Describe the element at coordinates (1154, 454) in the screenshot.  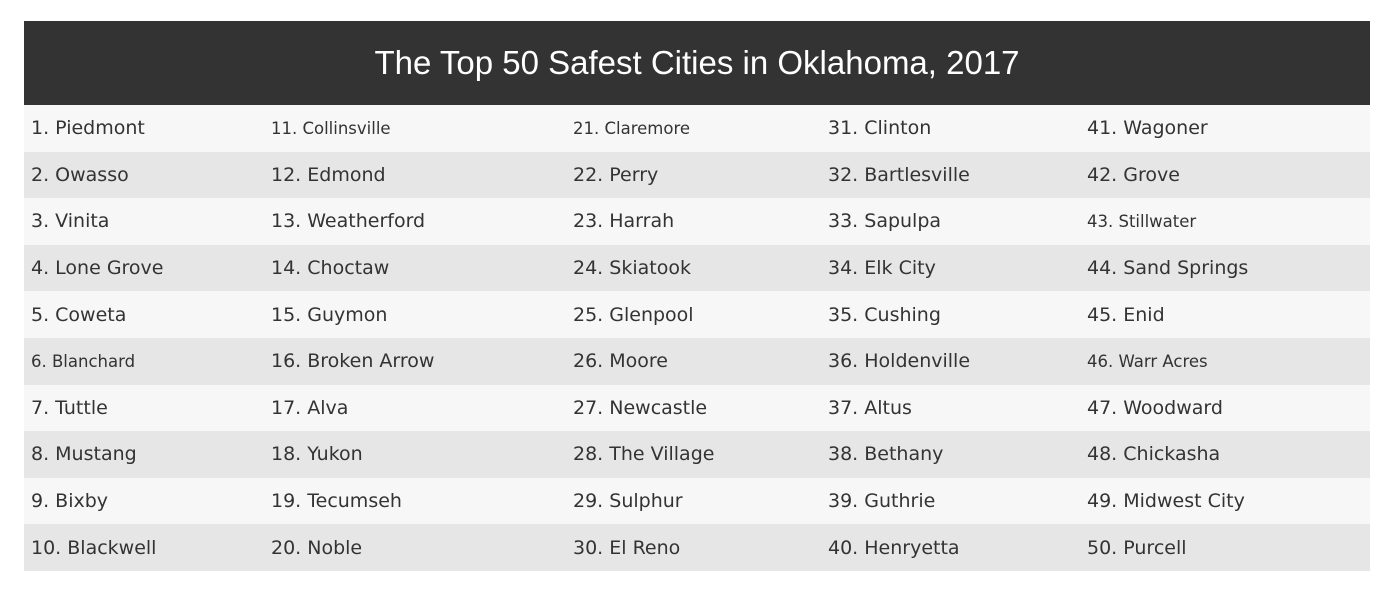
I see `city-cell: 48. Chickasha` at that location.